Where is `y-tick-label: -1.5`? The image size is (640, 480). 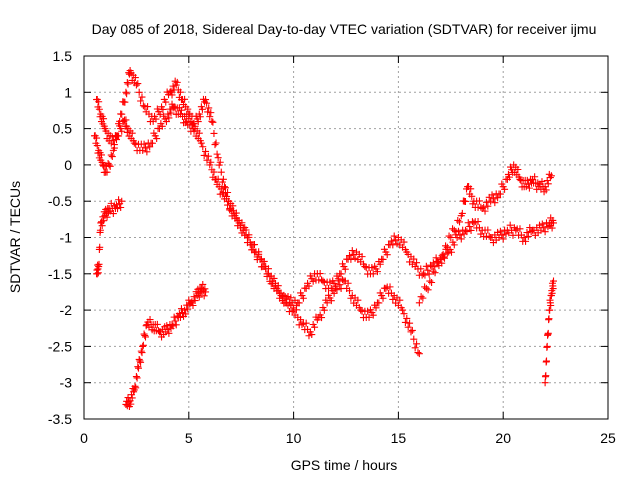
y-tick-label: -1.5 is located at coordinates (60, 274).